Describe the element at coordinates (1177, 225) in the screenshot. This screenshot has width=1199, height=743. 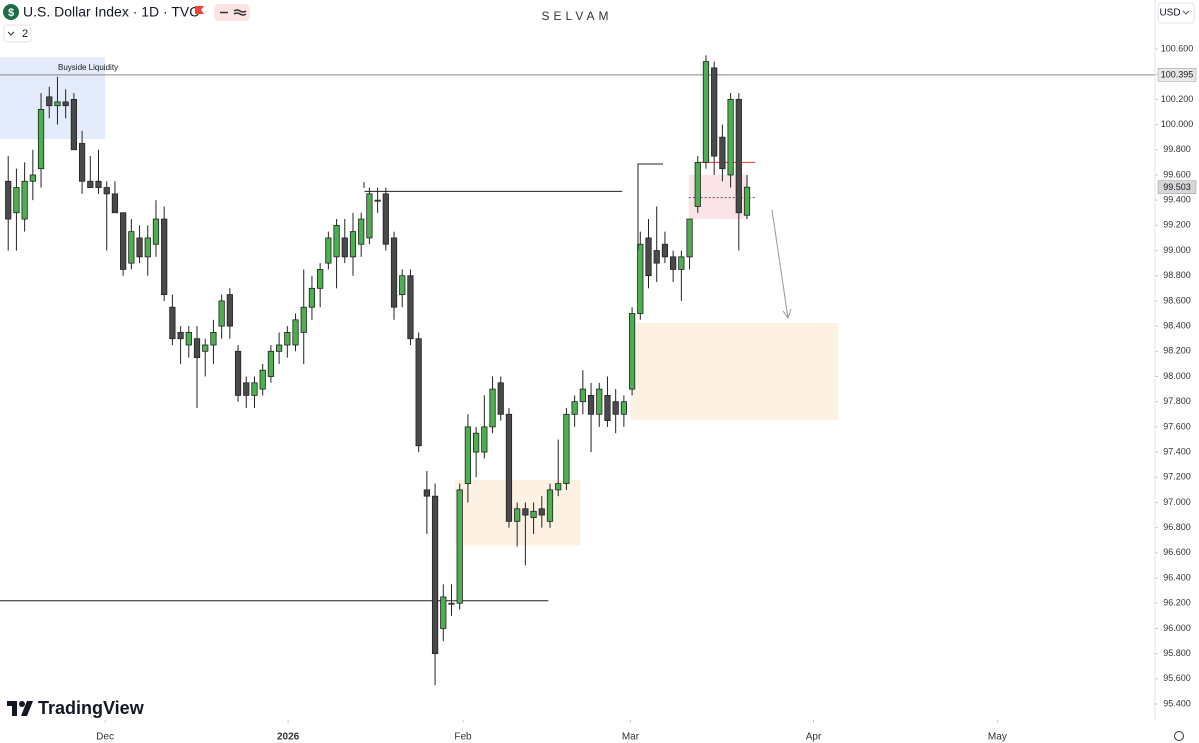
I see `y-tick-label: 99.200` at that location.